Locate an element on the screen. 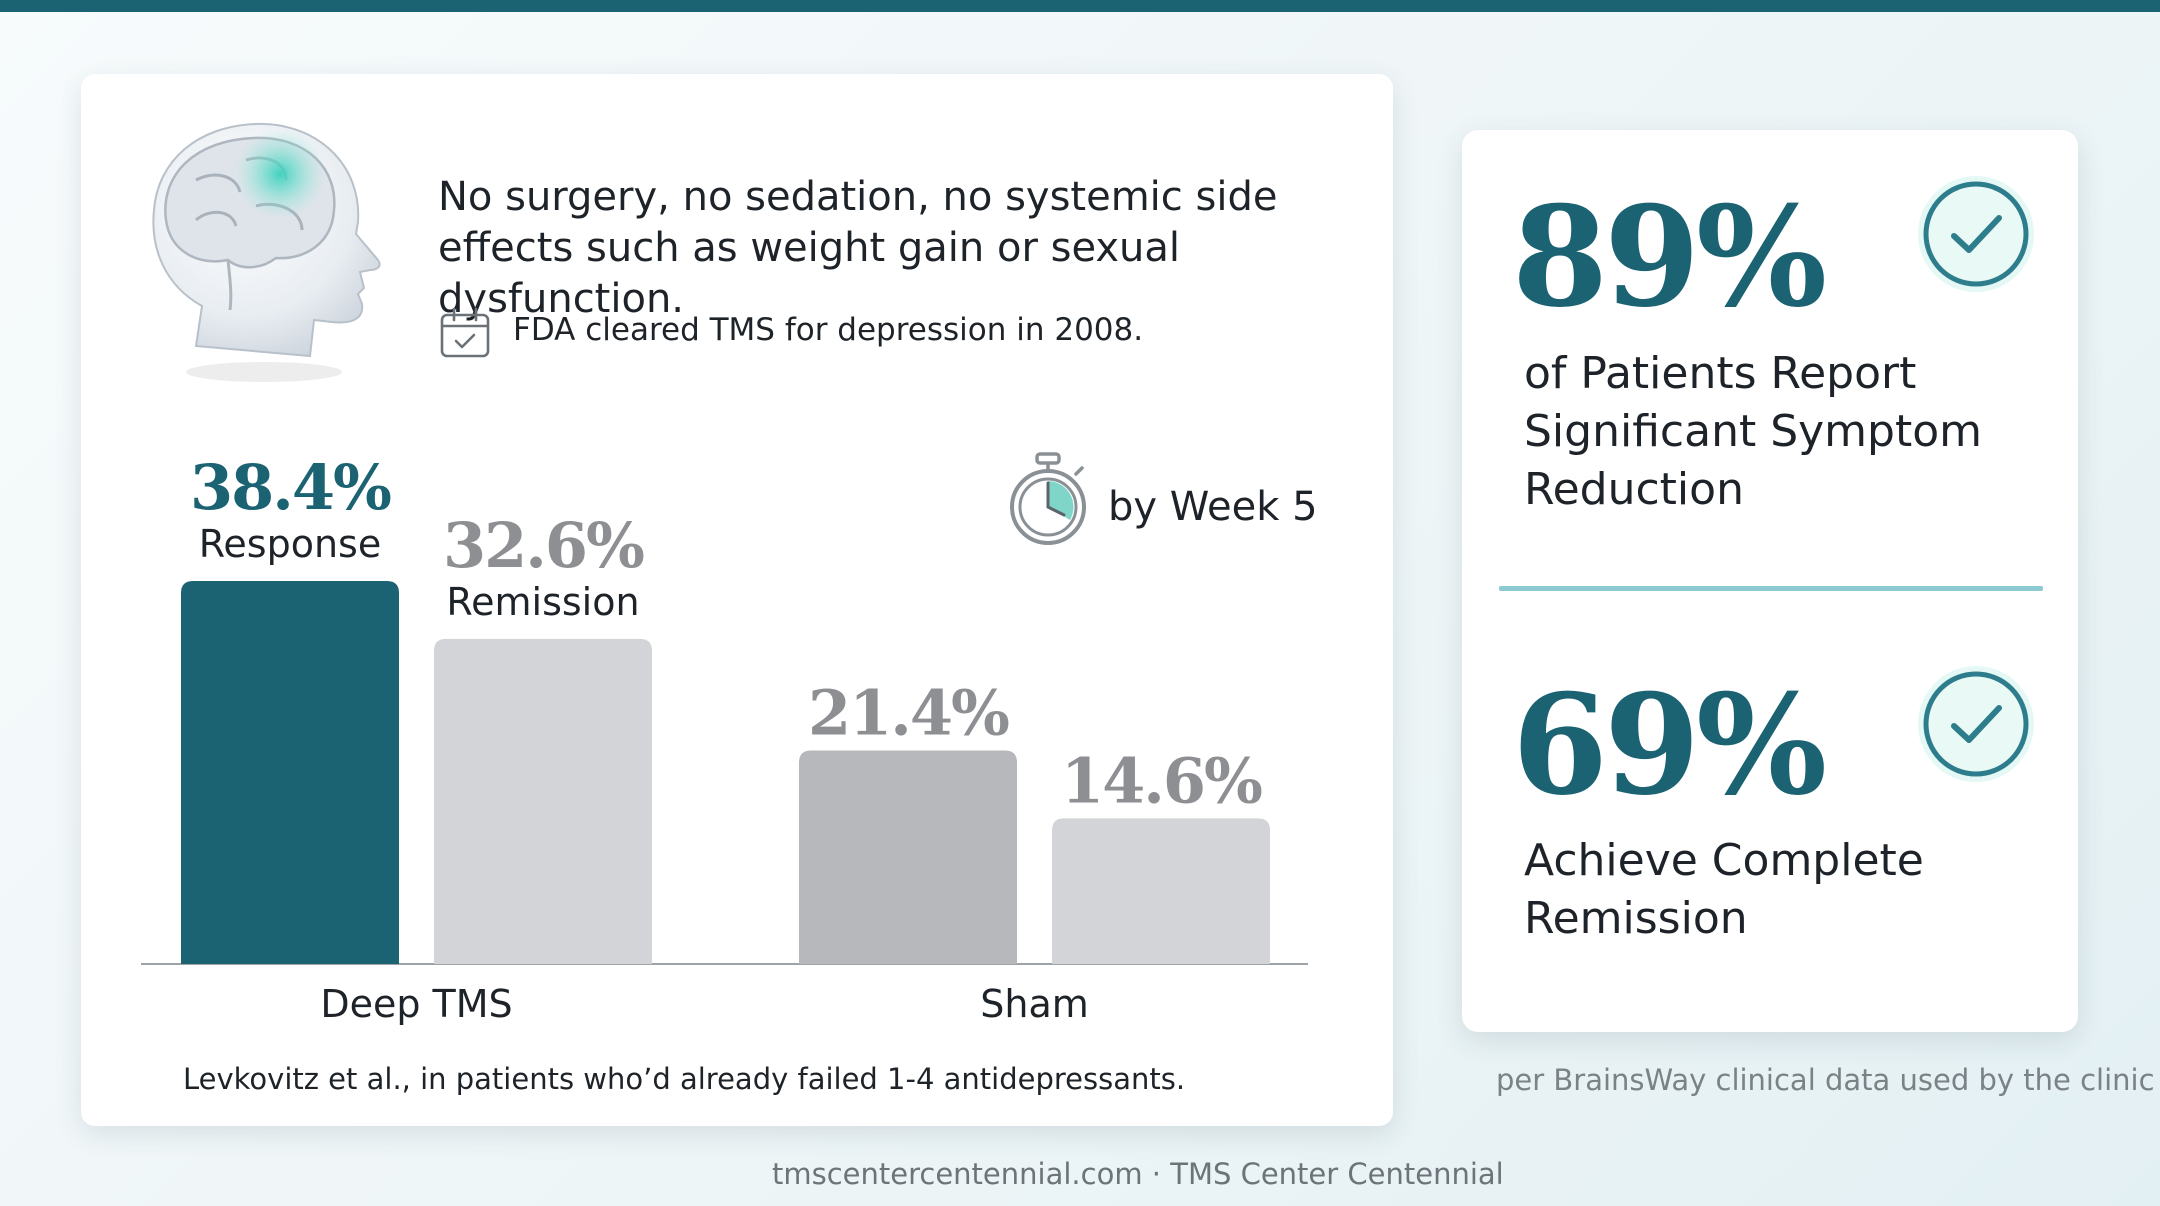  bar-series-label: Response is located at coordinates (290, 544).